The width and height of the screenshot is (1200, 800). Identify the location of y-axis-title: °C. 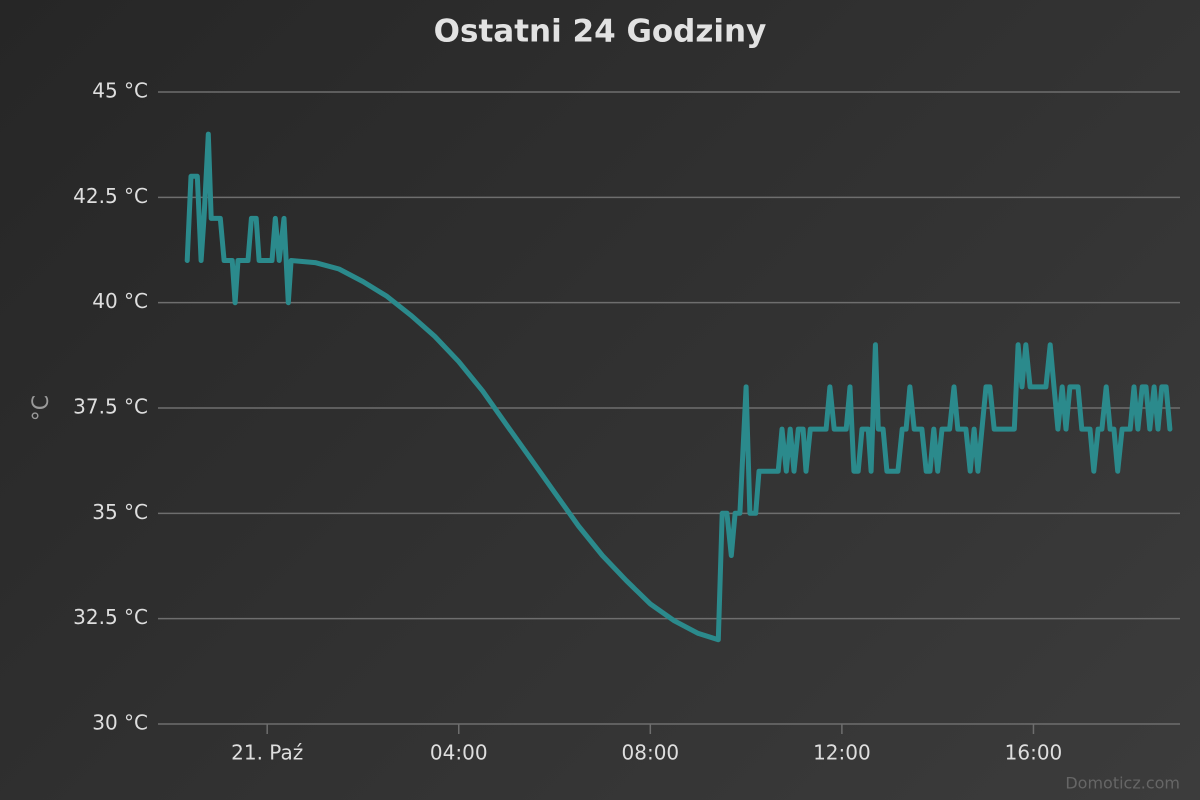
(41, 408).